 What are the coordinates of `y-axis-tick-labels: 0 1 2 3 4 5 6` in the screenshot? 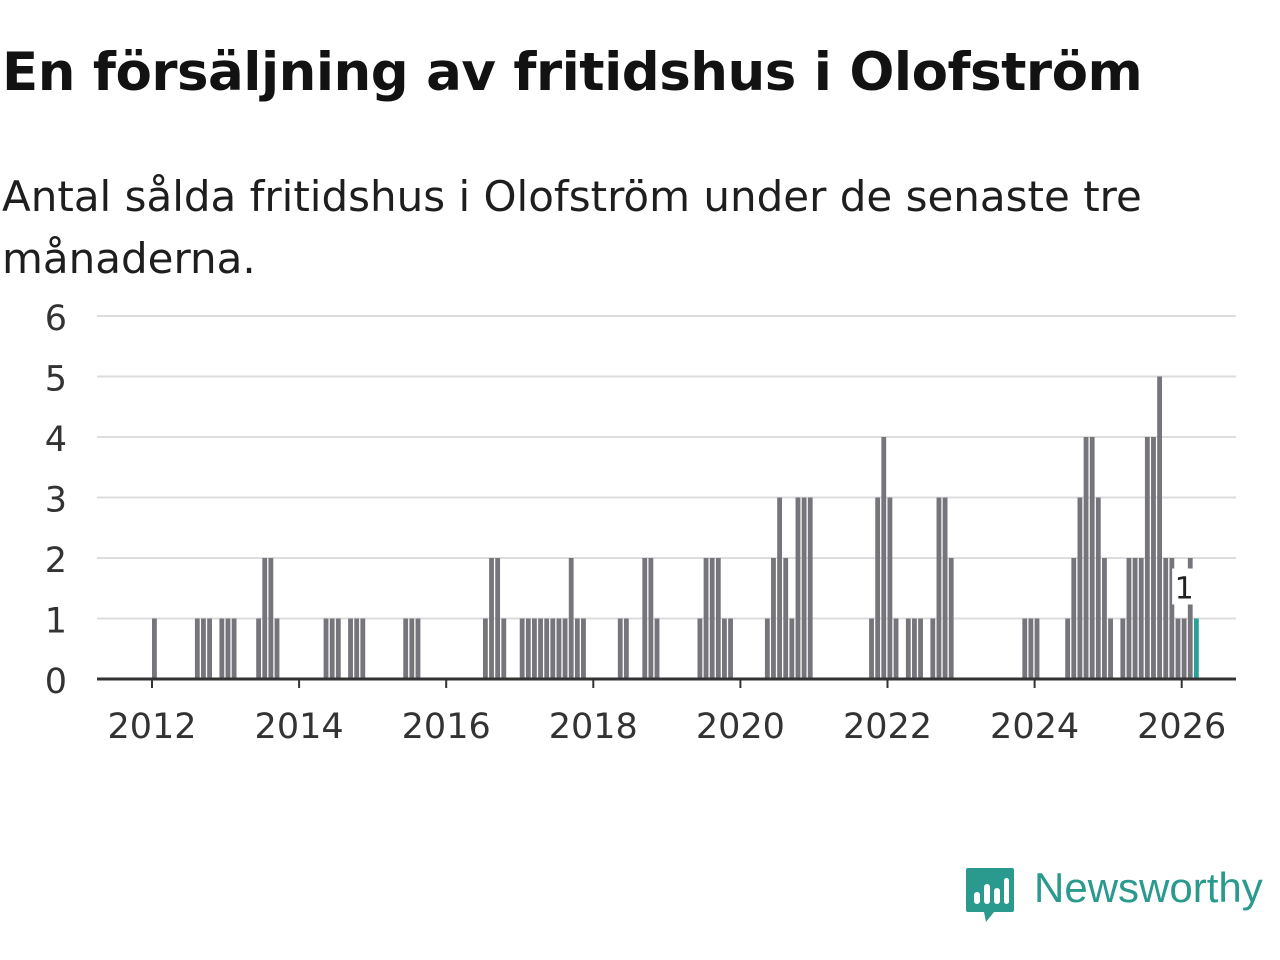 It's located at (56, 500).